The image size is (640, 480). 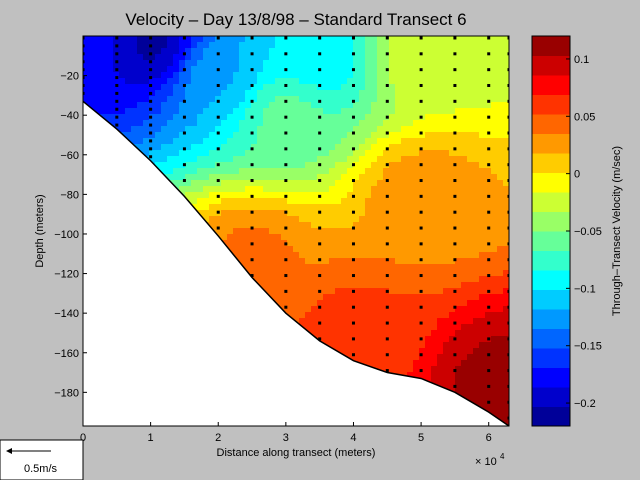 I want to click on colorbar-label: Through–Transect Velocity (m/sec), so click(x=617, y=231).